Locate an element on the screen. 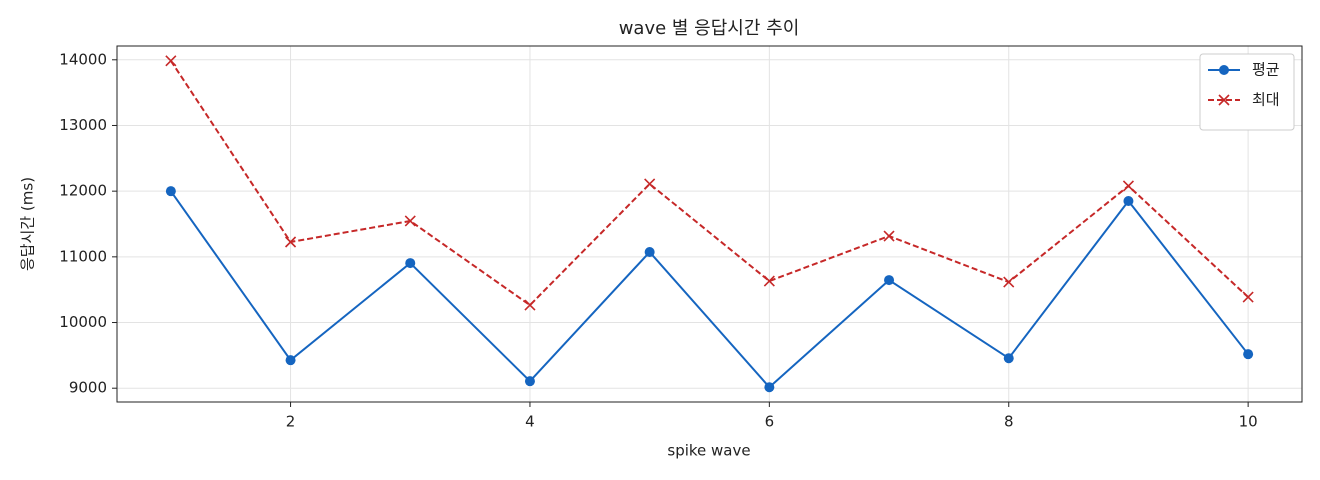 The width and height of the screenshot is (1320, 480). x-tick-label: 2 is located at coordinates (291, 422).